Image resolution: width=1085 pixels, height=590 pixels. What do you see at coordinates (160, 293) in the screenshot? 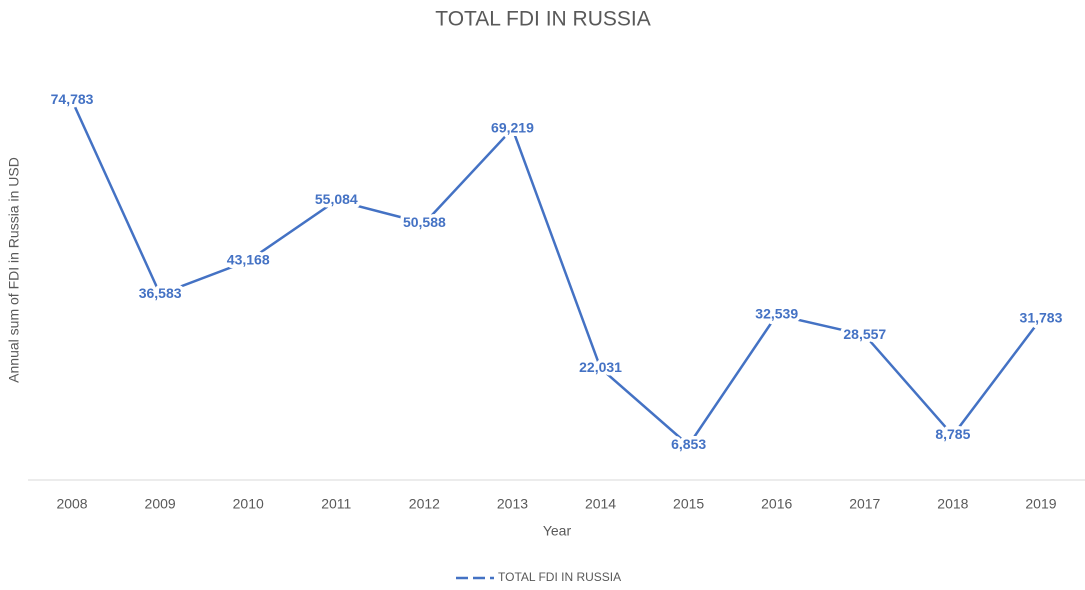
I see `data-label: 36,583` at bounding box center [160, 293].